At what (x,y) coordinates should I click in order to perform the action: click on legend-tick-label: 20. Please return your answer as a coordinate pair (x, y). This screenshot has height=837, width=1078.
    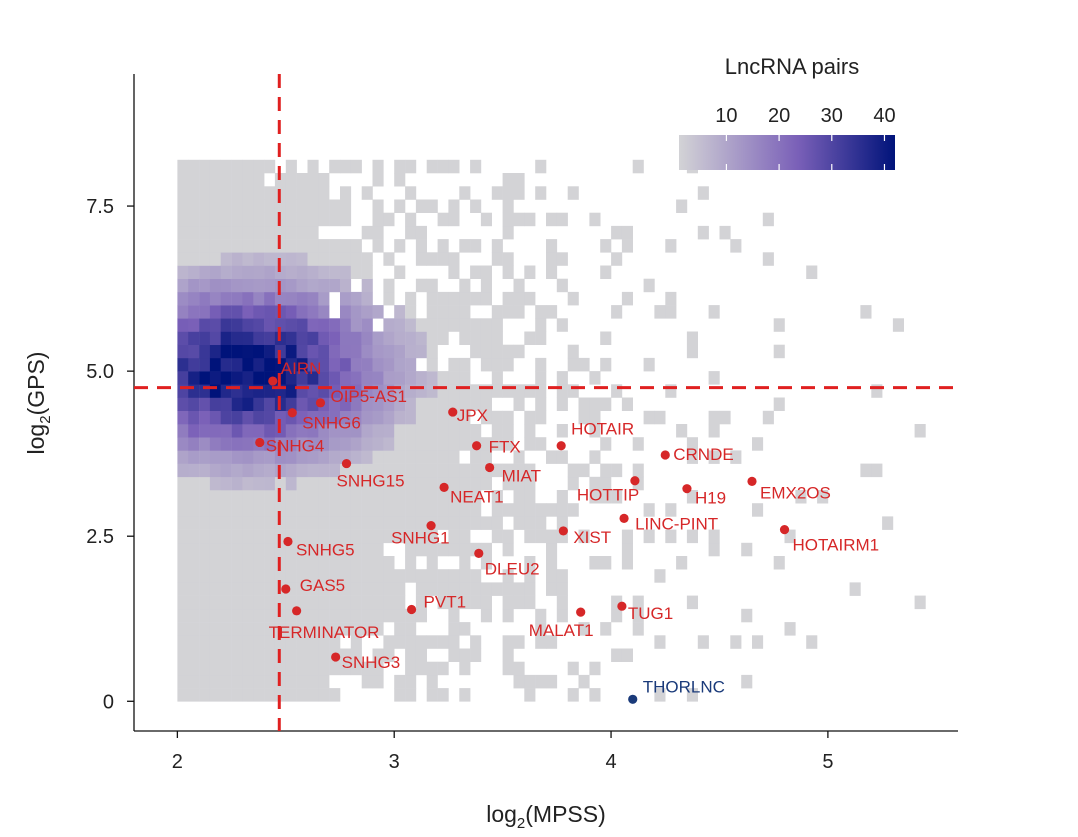
    Looking at the image, I should click on (779, 116).